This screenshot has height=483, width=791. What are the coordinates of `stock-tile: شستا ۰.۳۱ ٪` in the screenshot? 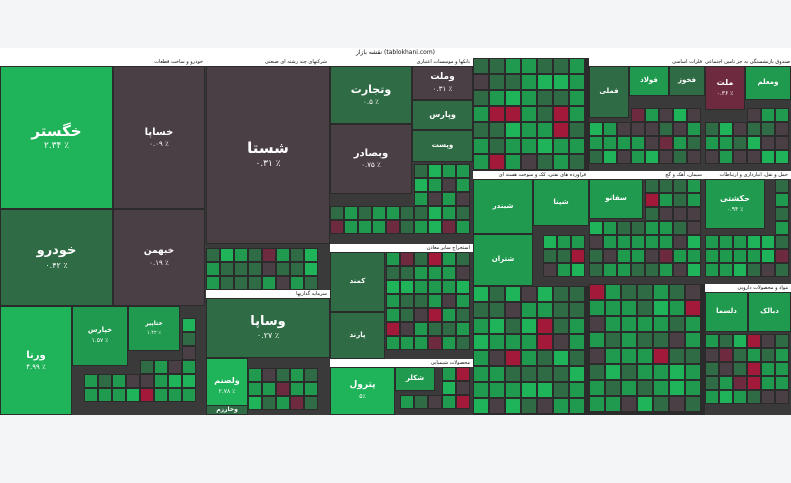 It's located at (268, 155).